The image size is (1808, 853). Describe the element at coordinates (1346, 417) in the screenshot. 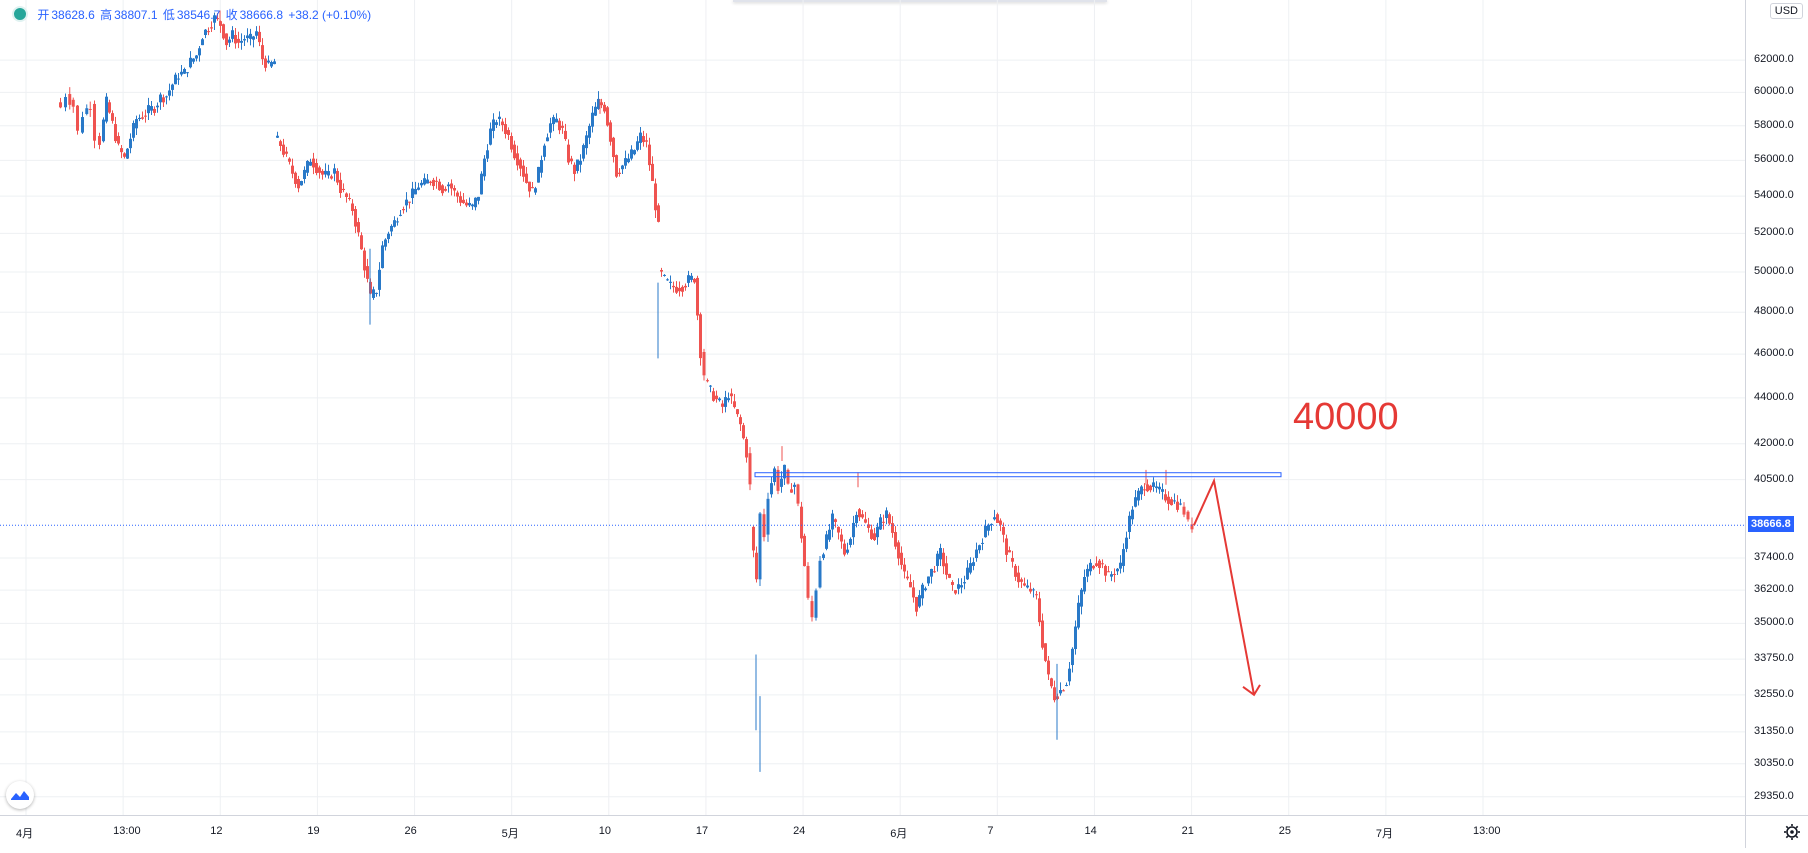

I see `annotation-40000: 40000` at that location.